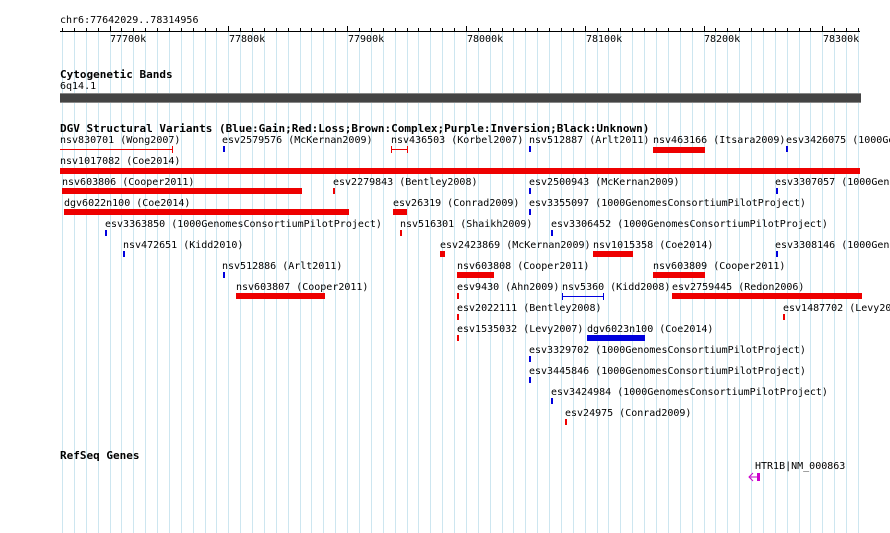 The width and height of the screenshot is (890, 533). What do you see at coordinates (800, 466) in the screenshot?
I see `gene-label: HTR1B|NM_000863` at bounding box center [800, 466].